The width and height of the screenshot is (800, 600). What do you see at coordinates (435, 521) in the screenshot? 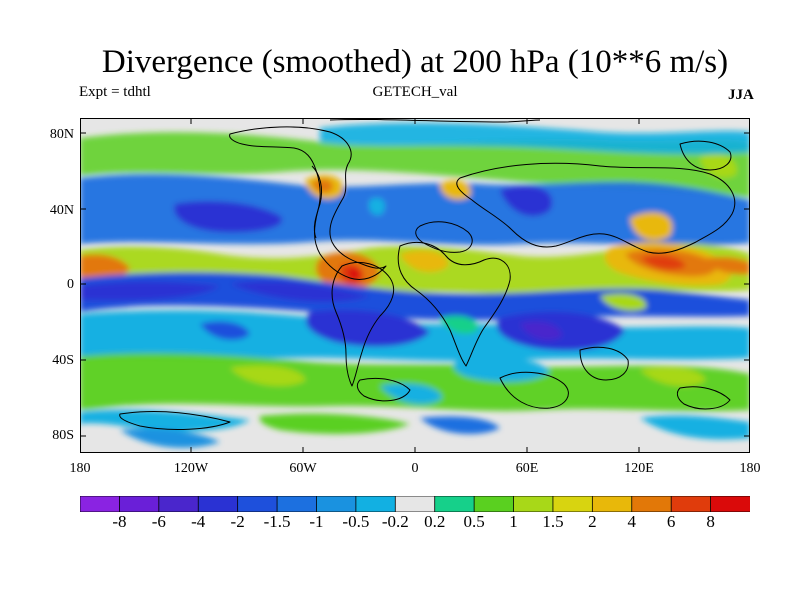
I see `colorbar-label: 0.2` at bounding box center [435, 521].